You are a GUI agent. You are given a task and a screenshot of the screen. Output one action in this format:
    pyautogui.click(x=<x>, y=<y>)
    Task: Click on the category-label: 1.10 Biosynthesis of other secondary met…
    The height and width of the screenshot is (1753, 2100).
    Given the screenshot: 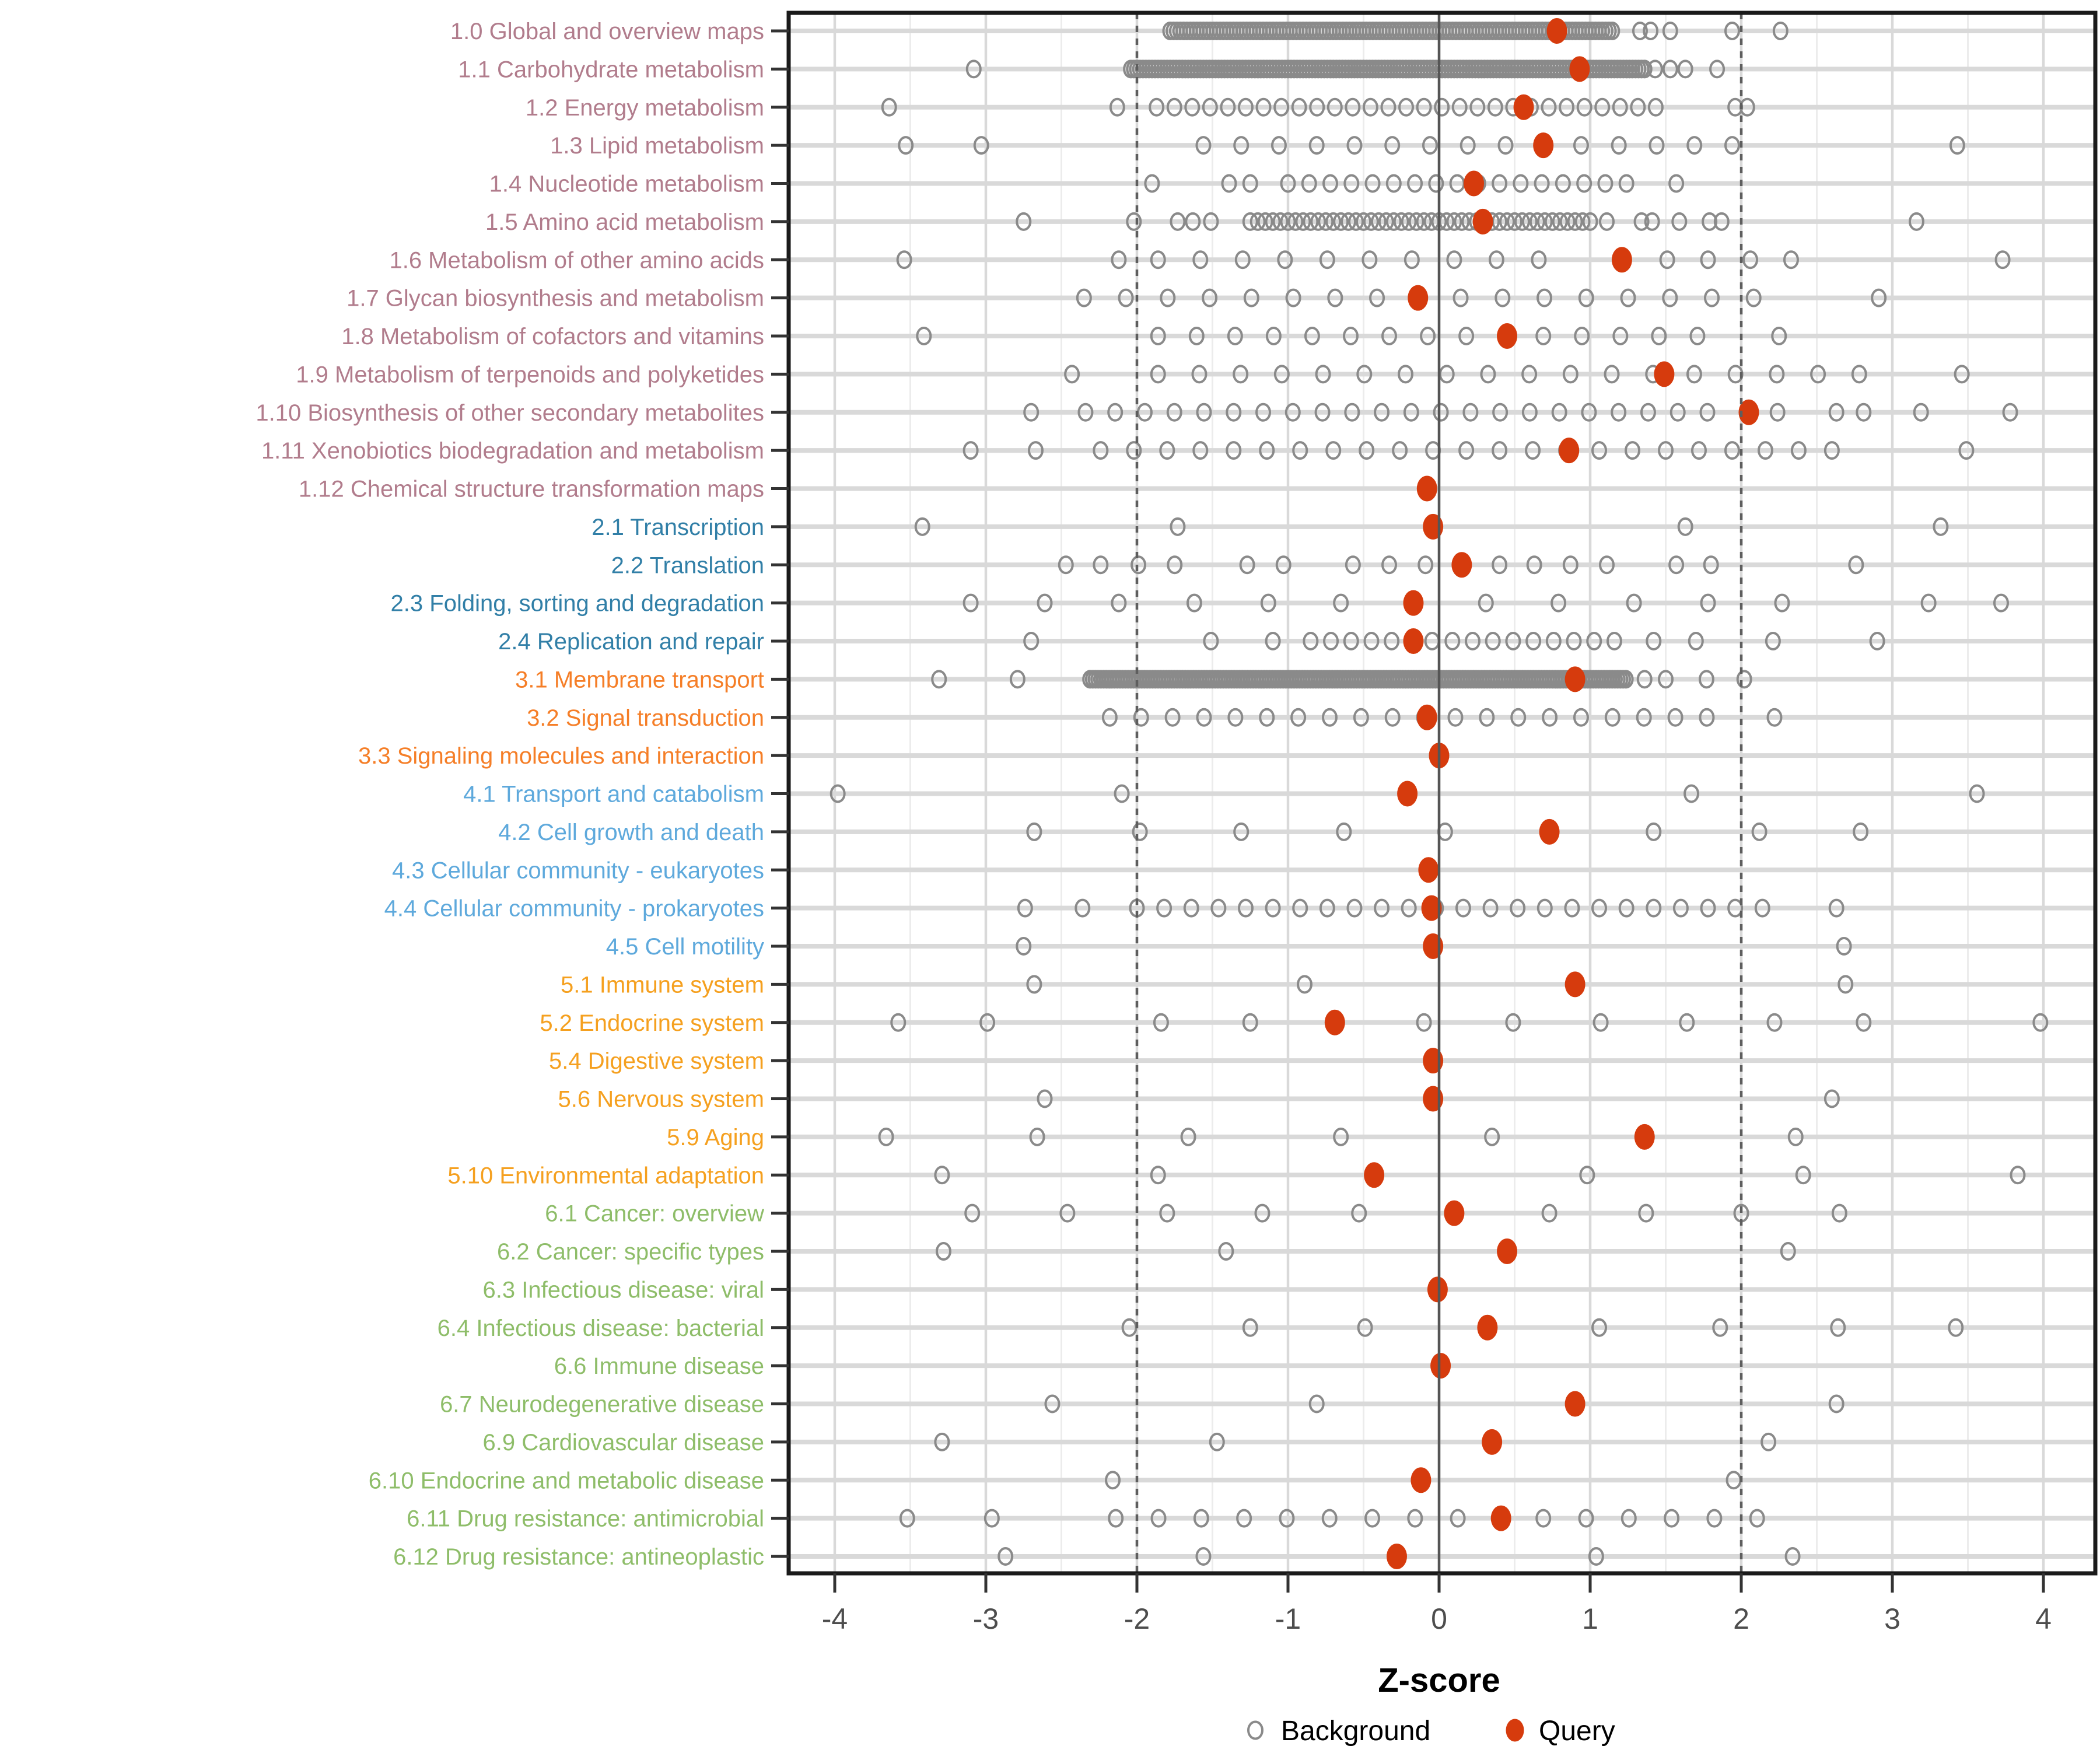 What is the action you would take?
    pyautogui.click(x=510, y=413)
    